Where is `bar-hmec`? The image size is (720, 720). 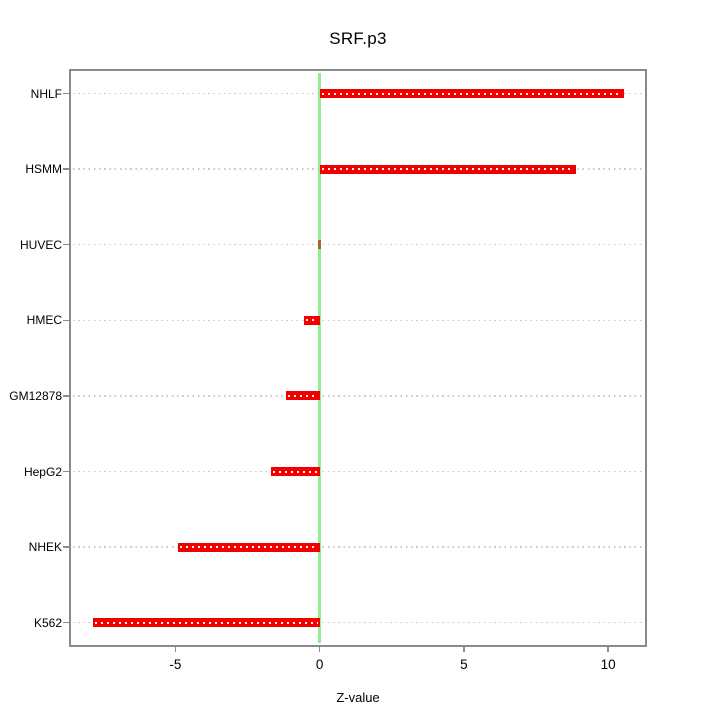
bar-hmec is located at coordinates (311, 320).